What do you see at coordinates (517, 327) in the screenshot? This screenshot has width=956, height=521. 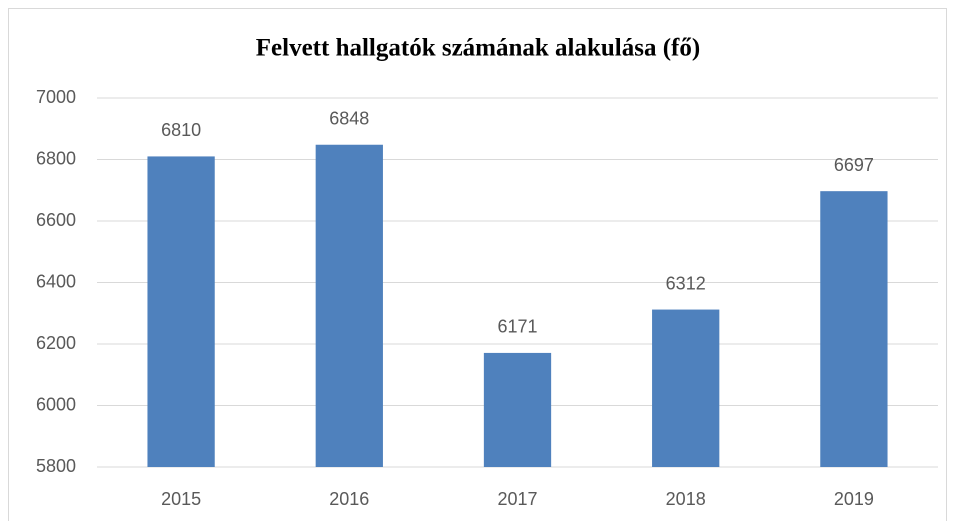 I see `data-label: 6171` at bounding box center [517, 327].